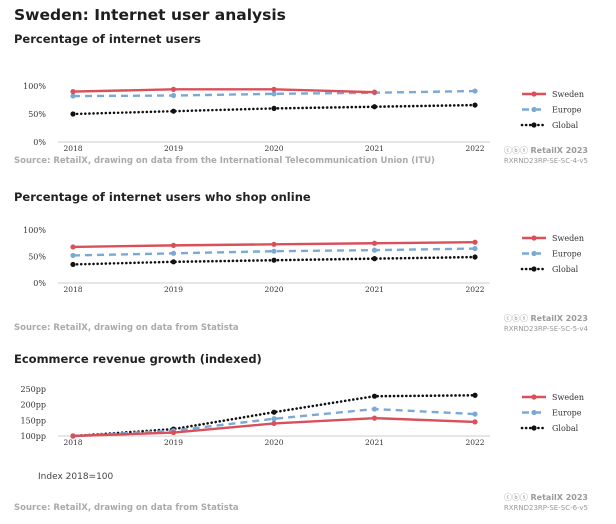 Image resolution: width=616 pixels, height=524 pixels. I want to click on chart-title: Percentage of internet users, so click(107, 39).